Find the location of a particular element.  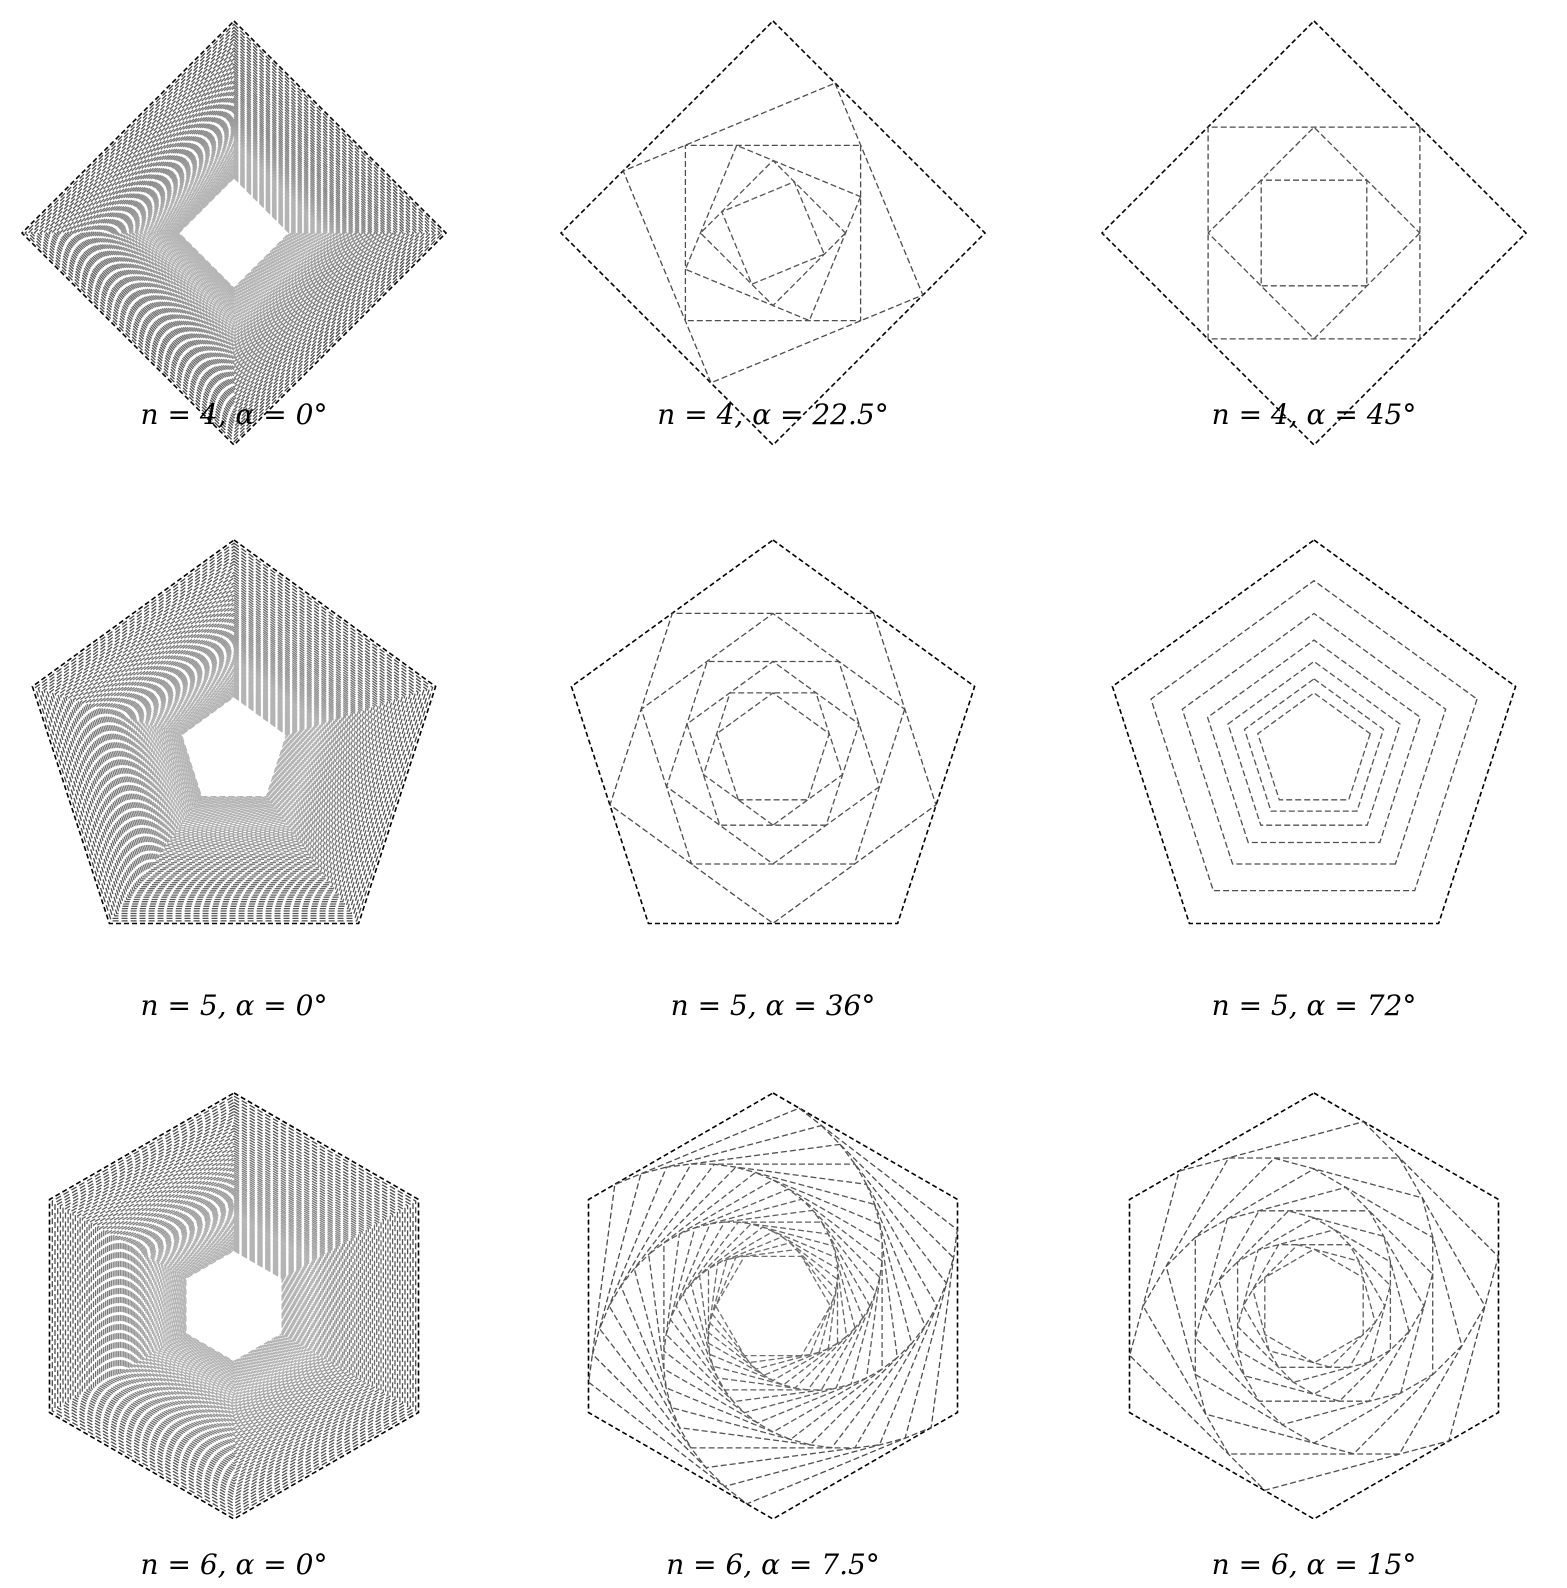

panel-label-5: n = 5, α = 36° is located at coordinates (773, 1005).